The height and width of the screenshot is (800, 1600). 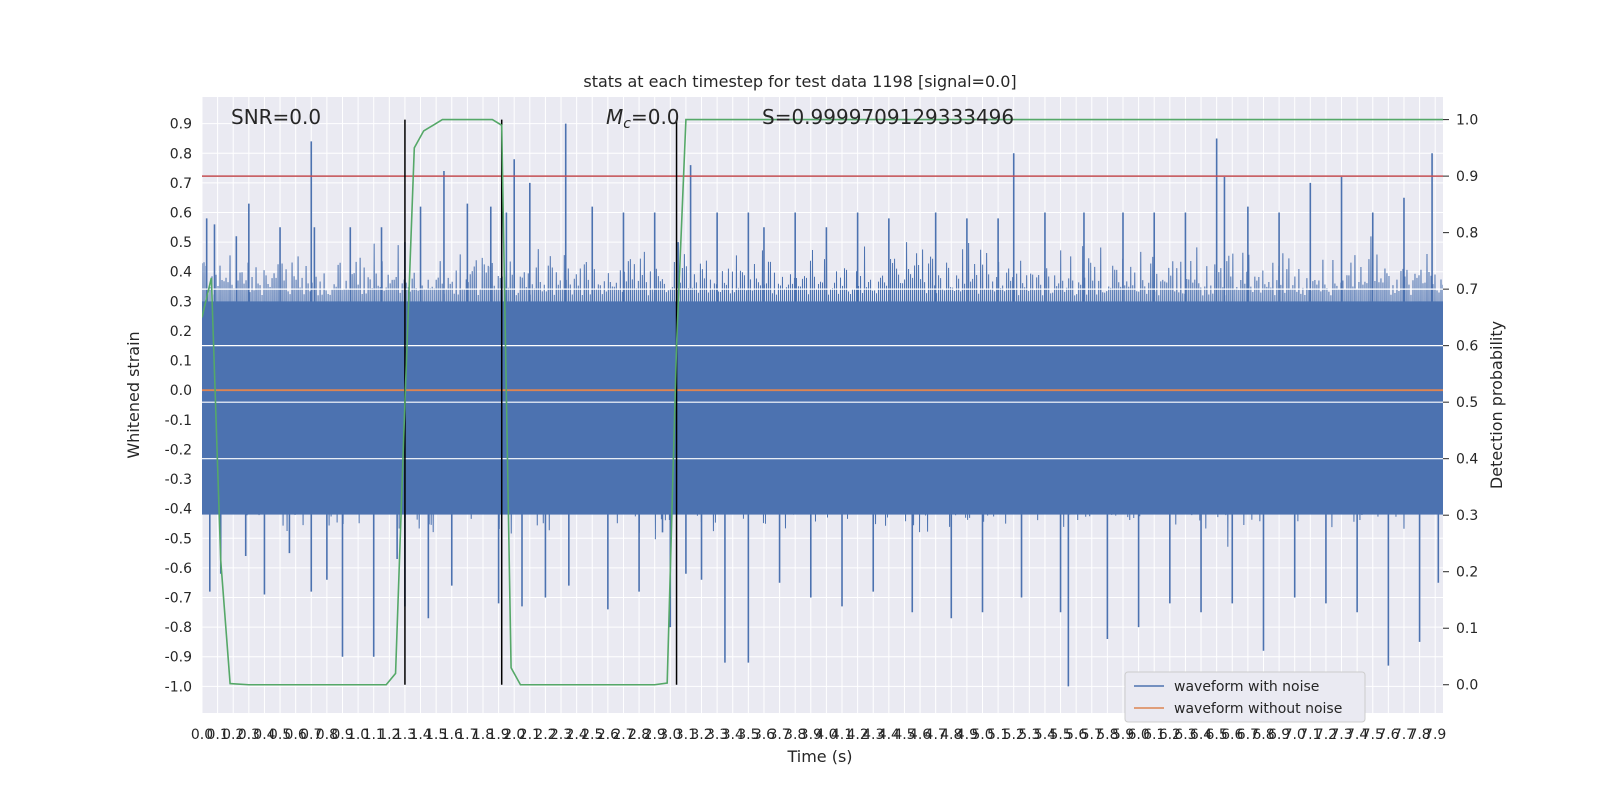 I want to click on x-tick-label: 6.0, so click(x=1138, y=735).